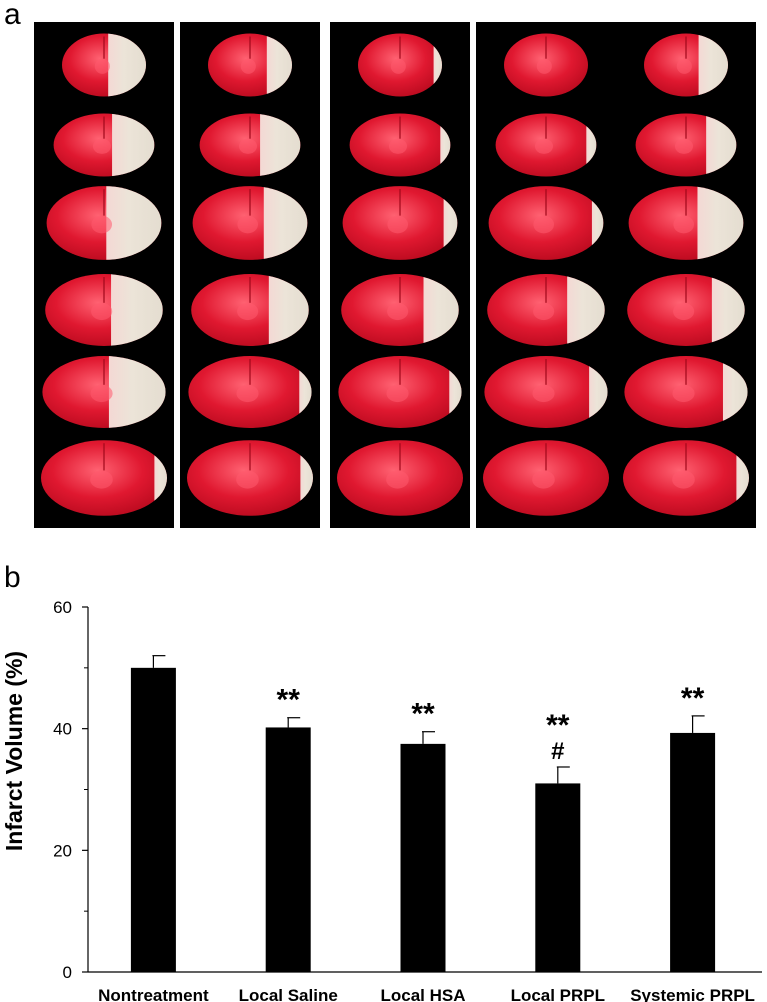  I want to click on bar-group, so click(153, 813).